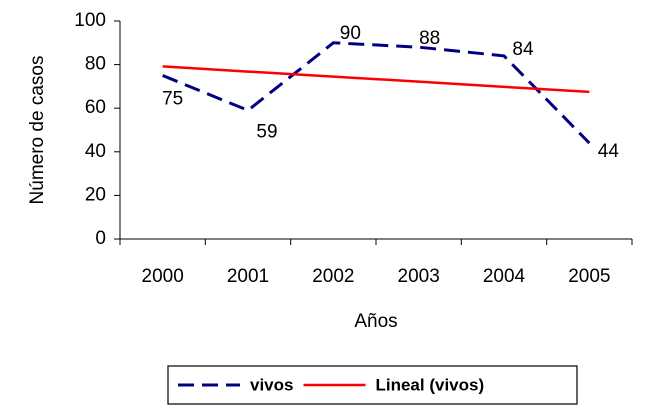 The image size is (648, 415). Describe the element at coordinates (95, 194) in the screenshot. I see `y-tick-label: 20` at that location.